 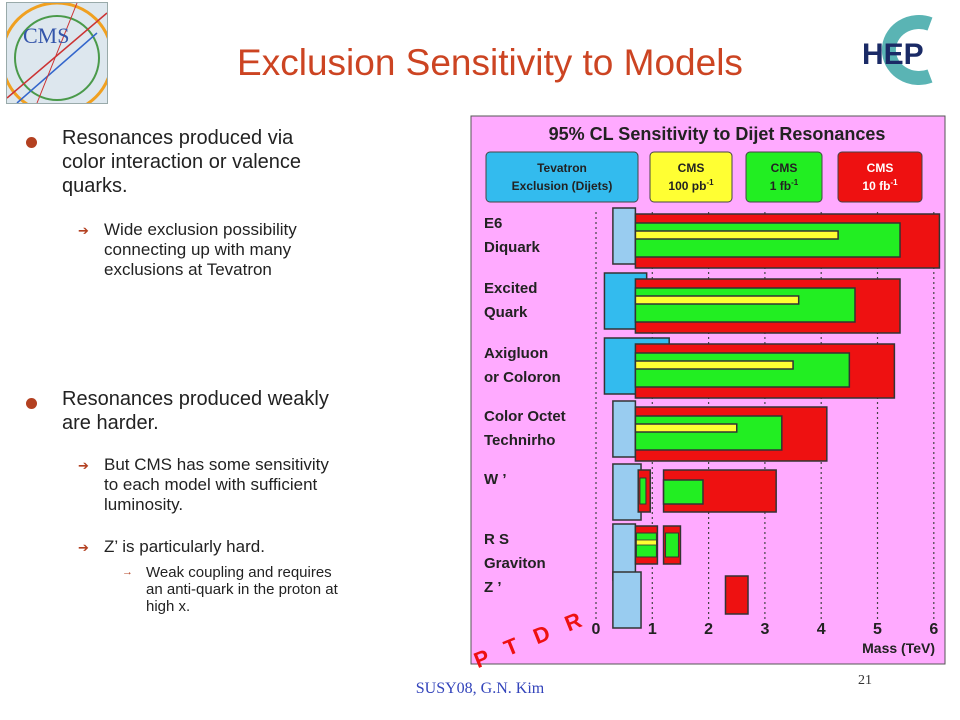 I want to click on category-label: Excited, so click(x=510, y=288).